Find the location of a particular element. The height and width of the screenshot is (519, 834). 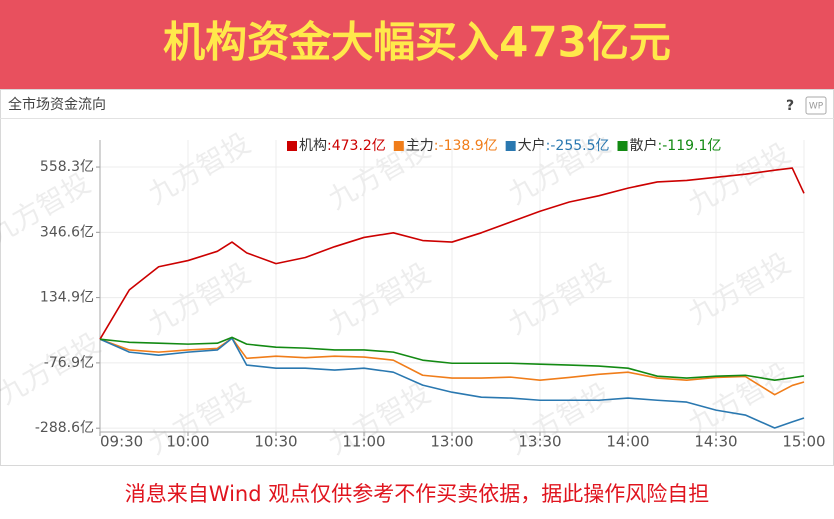

y-tick-label: 134.9亿 is located at coordinates (67, 298).